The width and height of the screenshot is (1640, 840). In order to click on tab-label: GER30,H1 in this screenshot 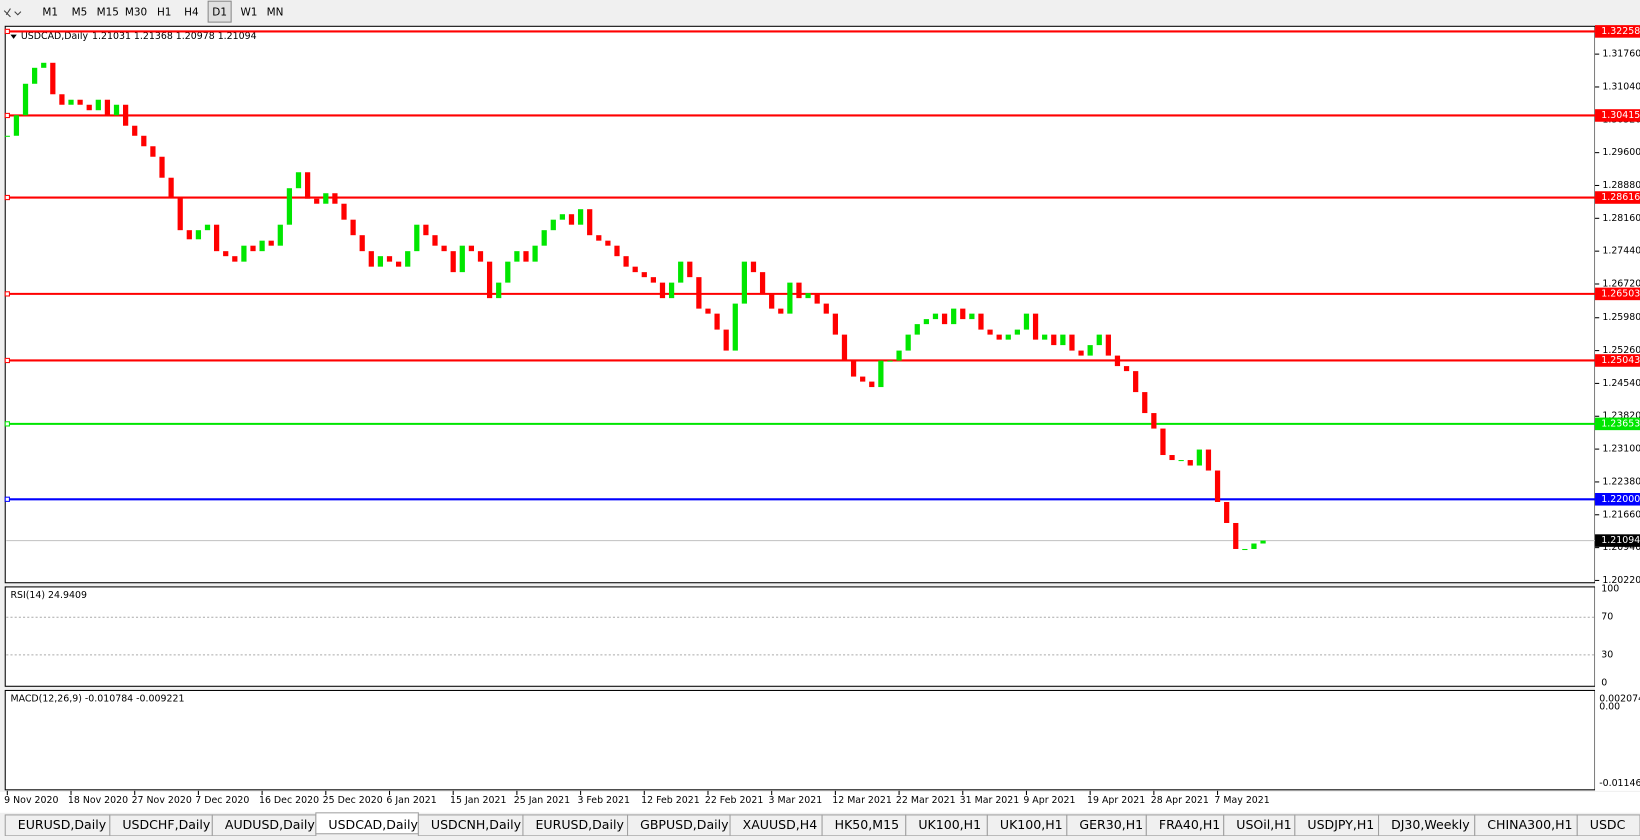, I will do `click(1111, 824)`.